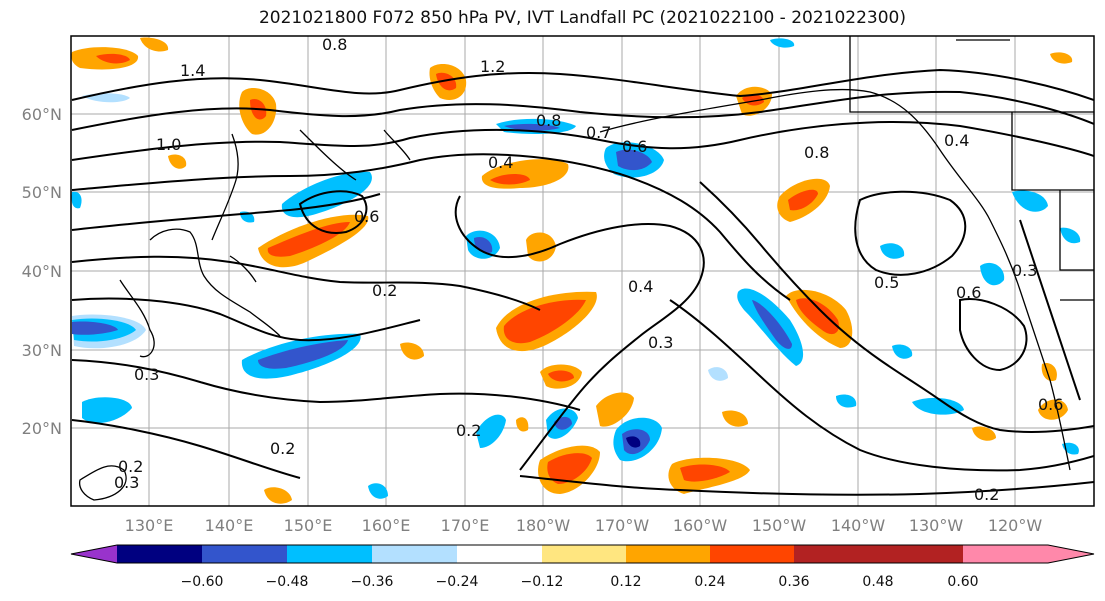 The width and height of the screenshot is (1105, 601). I want to click on colorbar-tick: −0.12, so click(542, 582).